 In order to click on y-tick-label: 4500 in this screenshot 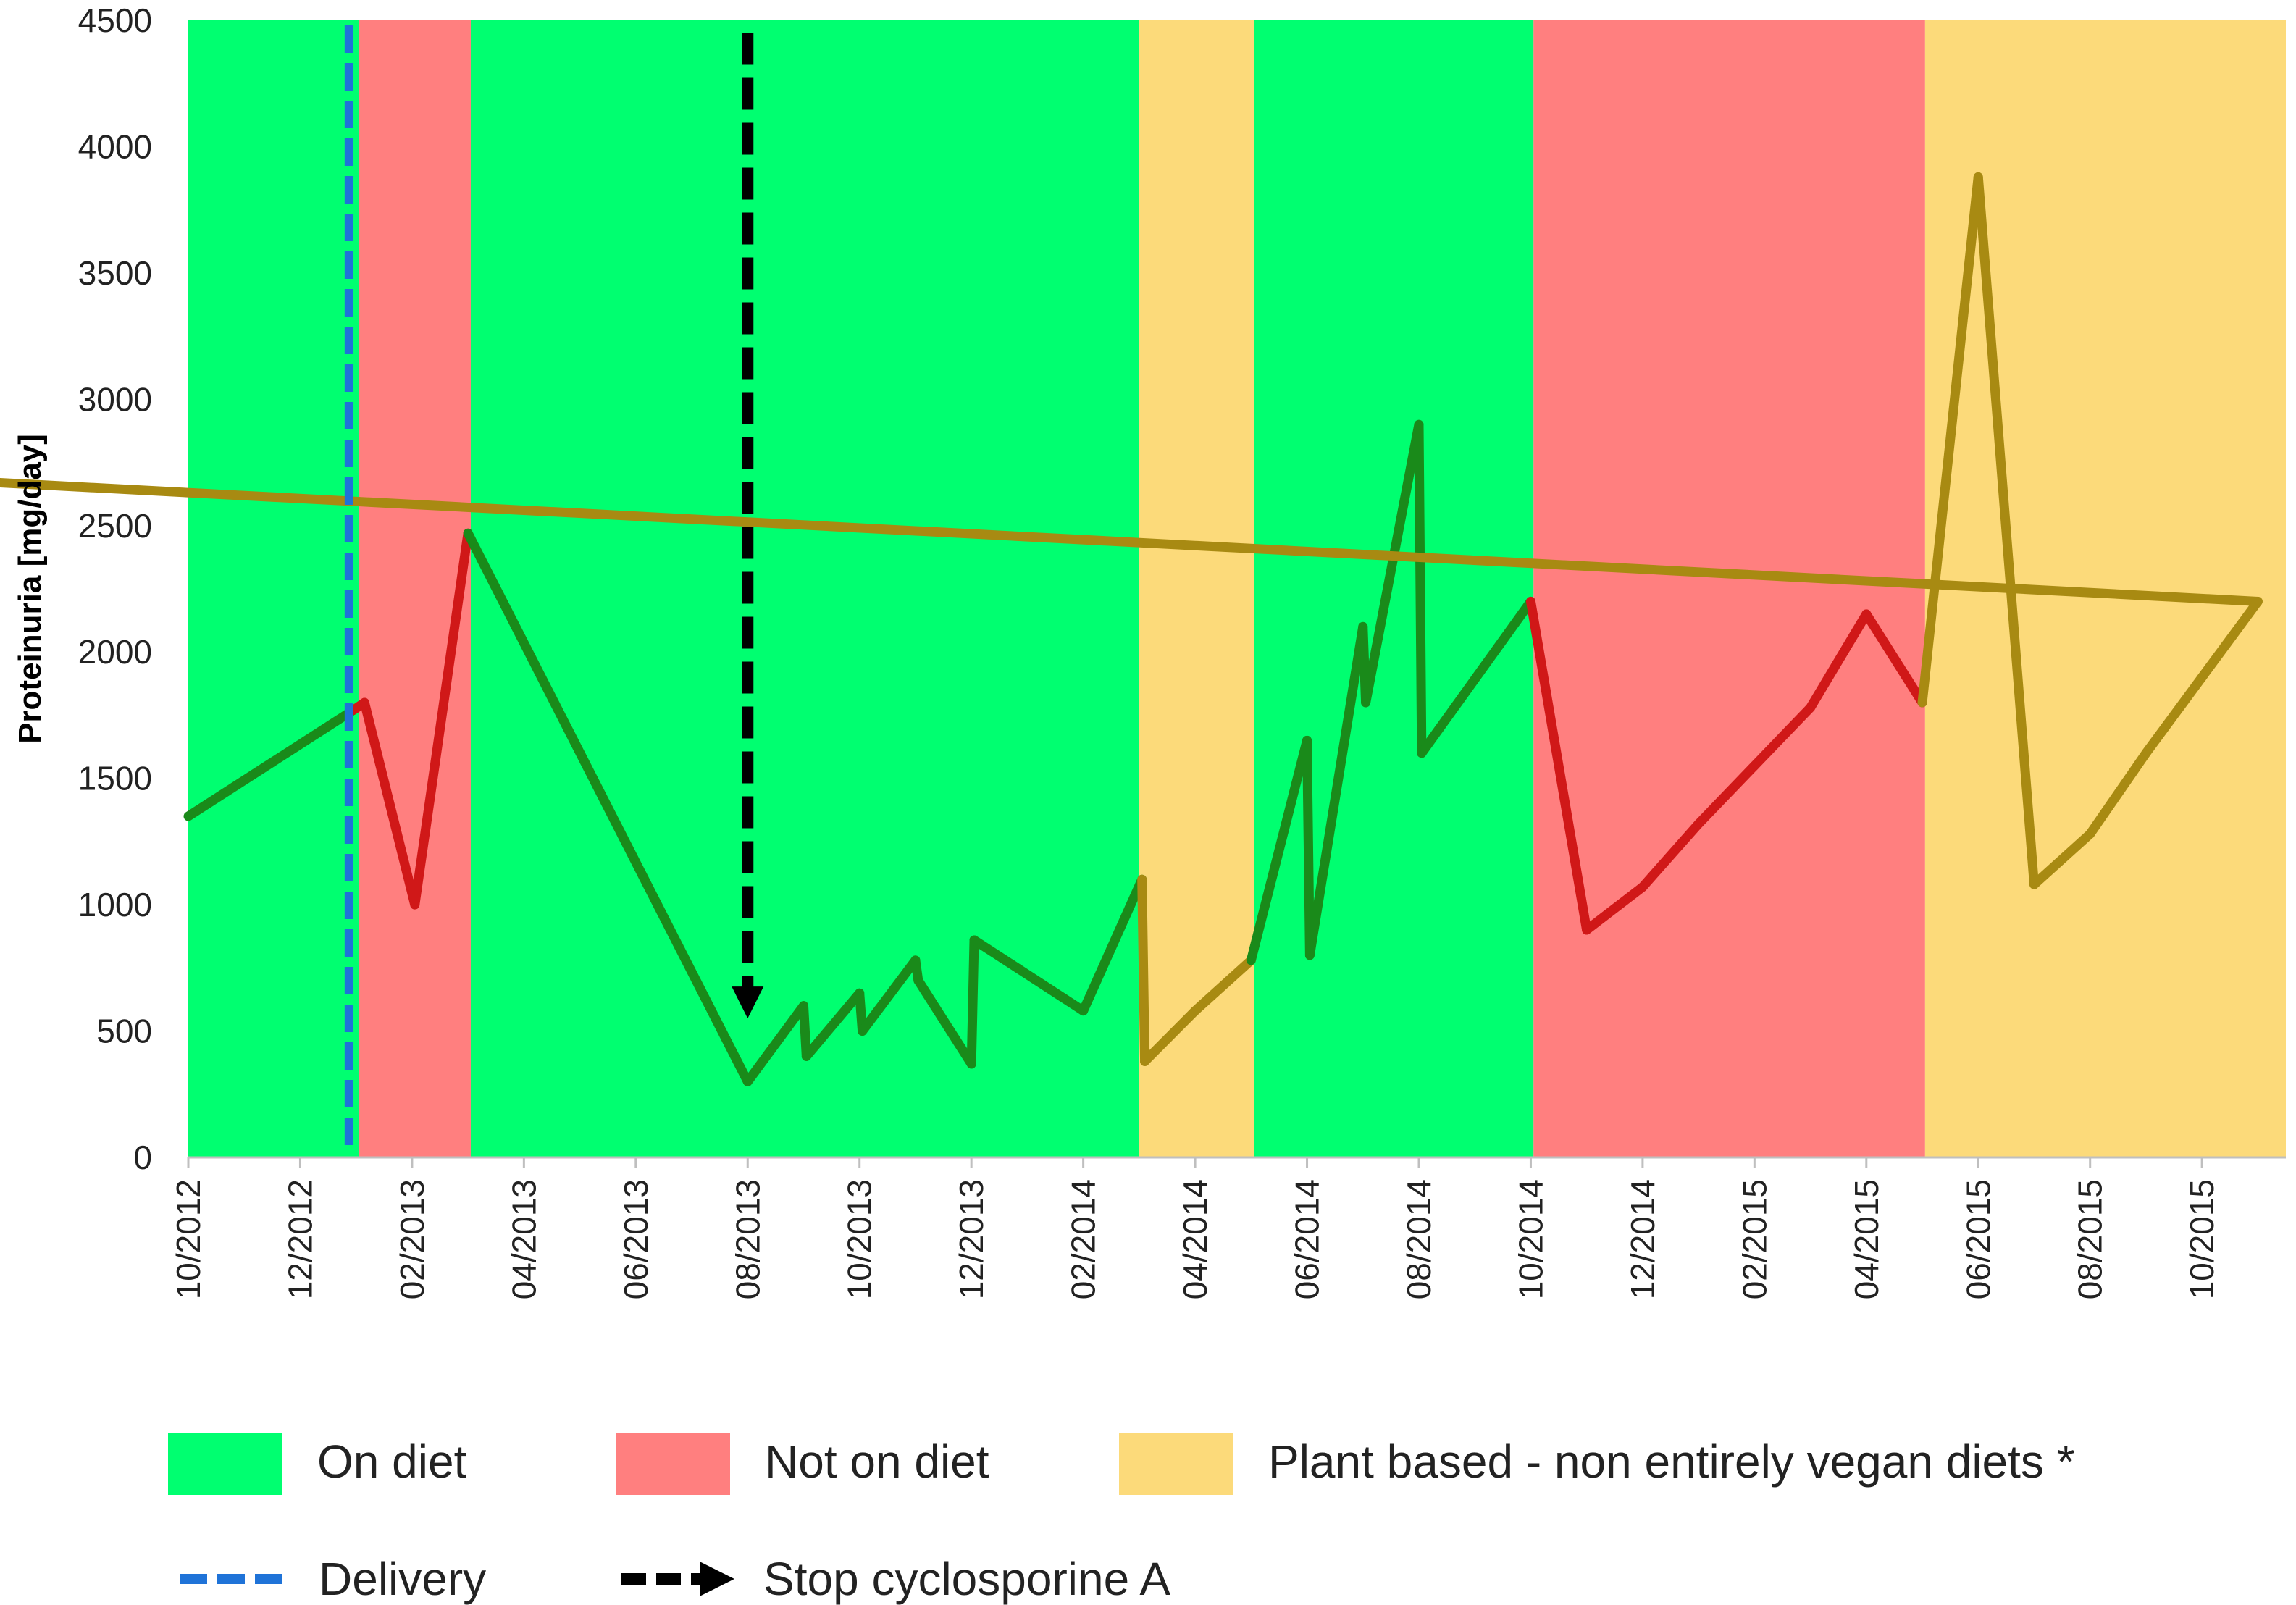, I will do `click(115, 20)`.